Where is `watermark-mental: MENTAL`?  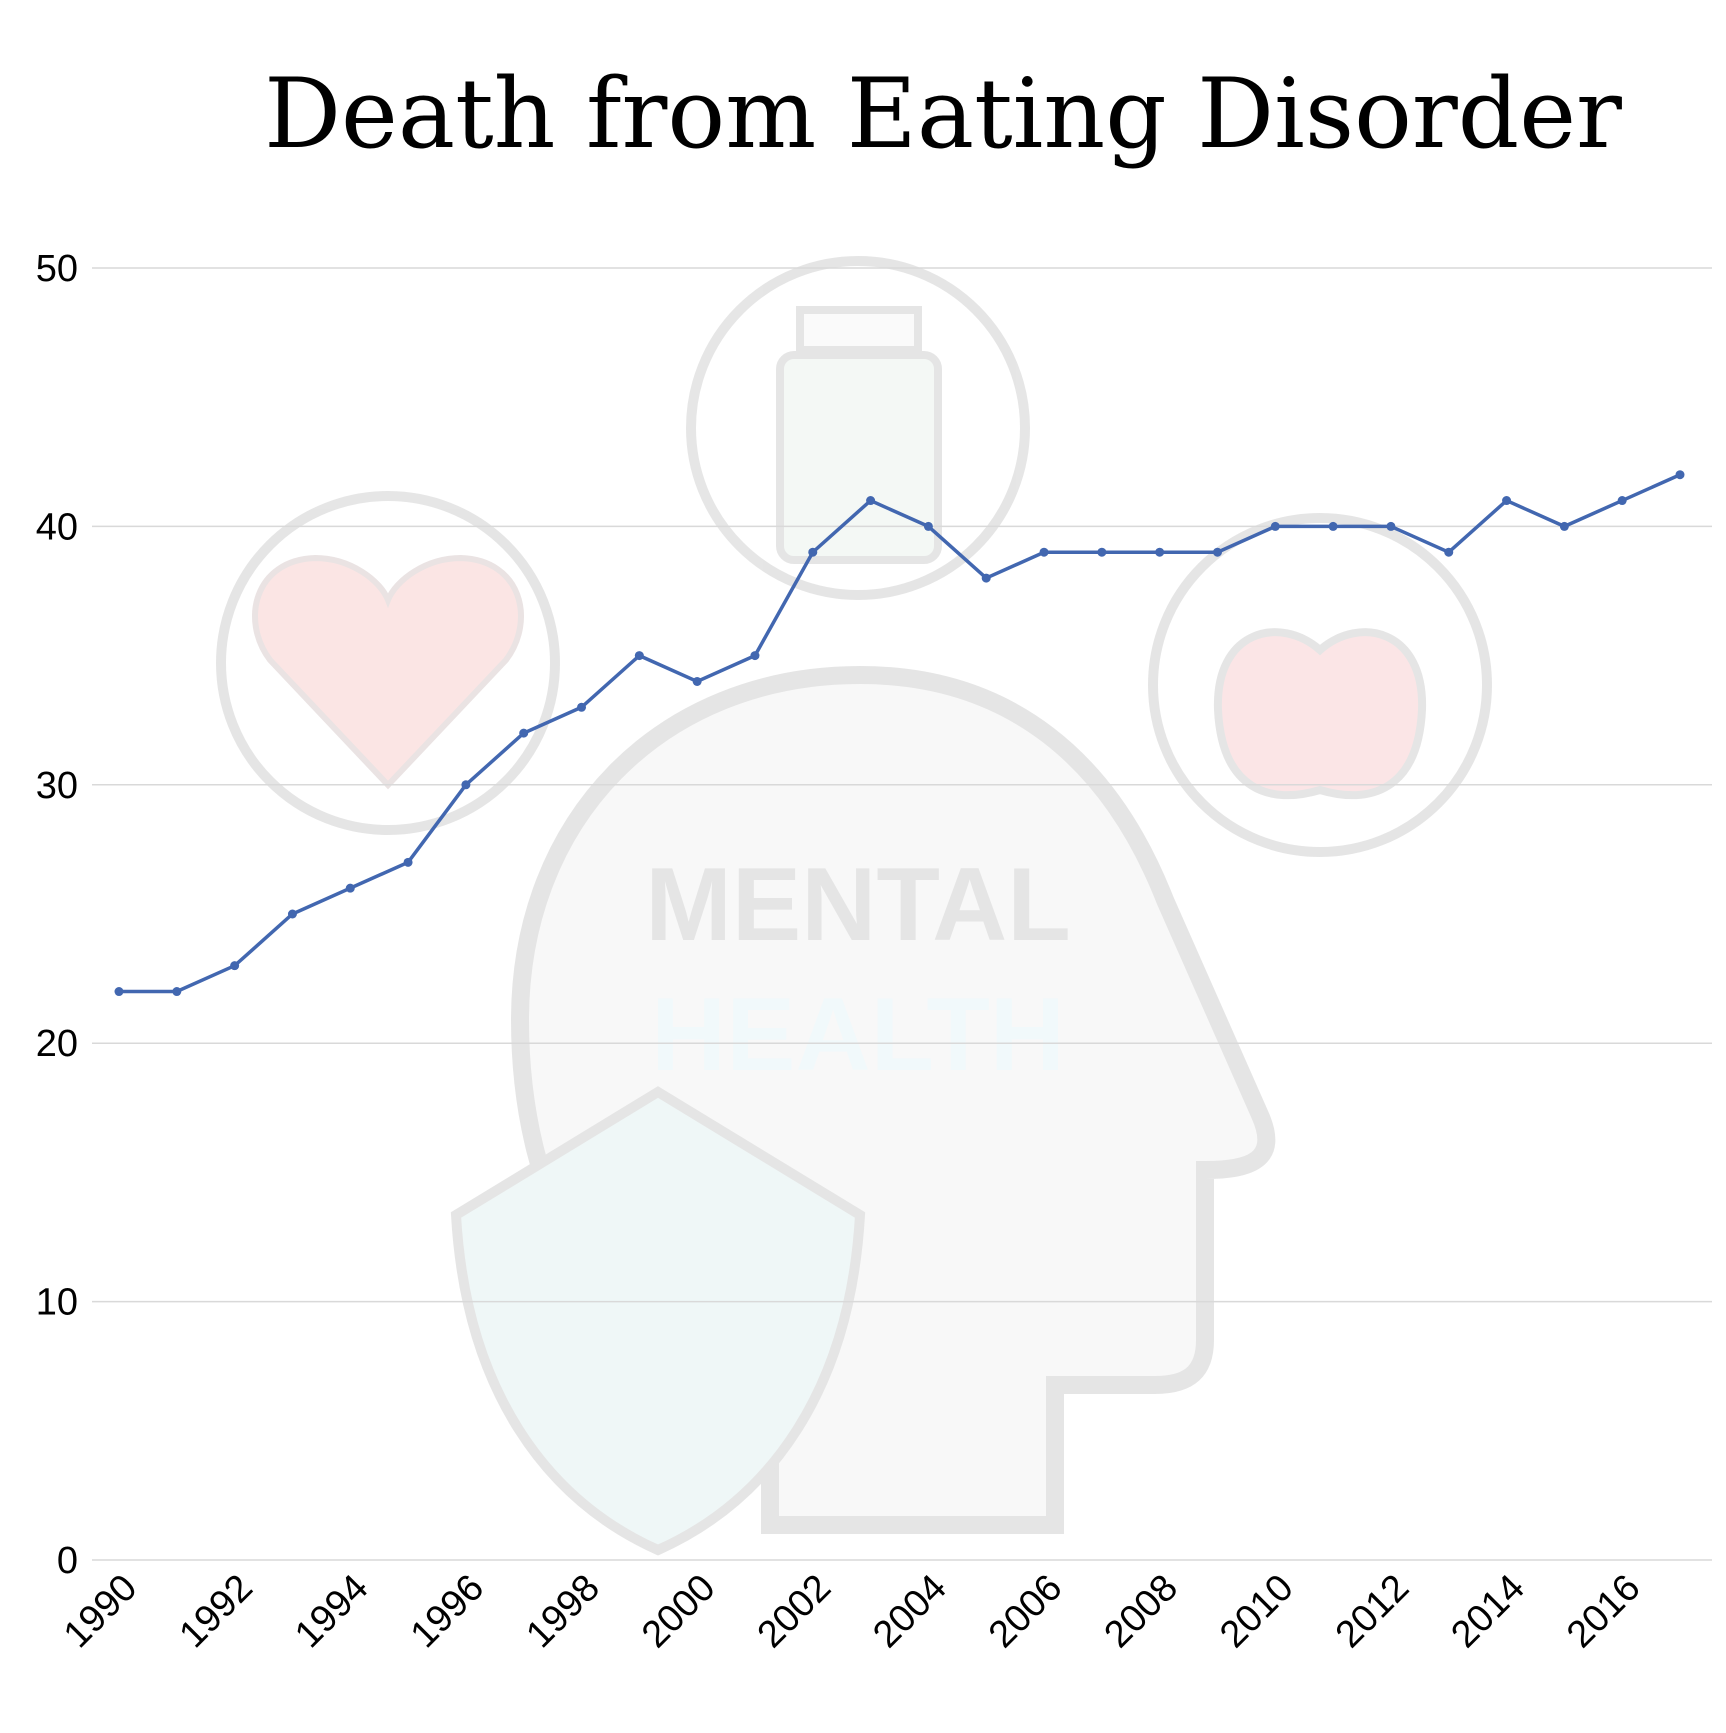 watermark-mental: MENTAL is located at coordinates (858, 905).